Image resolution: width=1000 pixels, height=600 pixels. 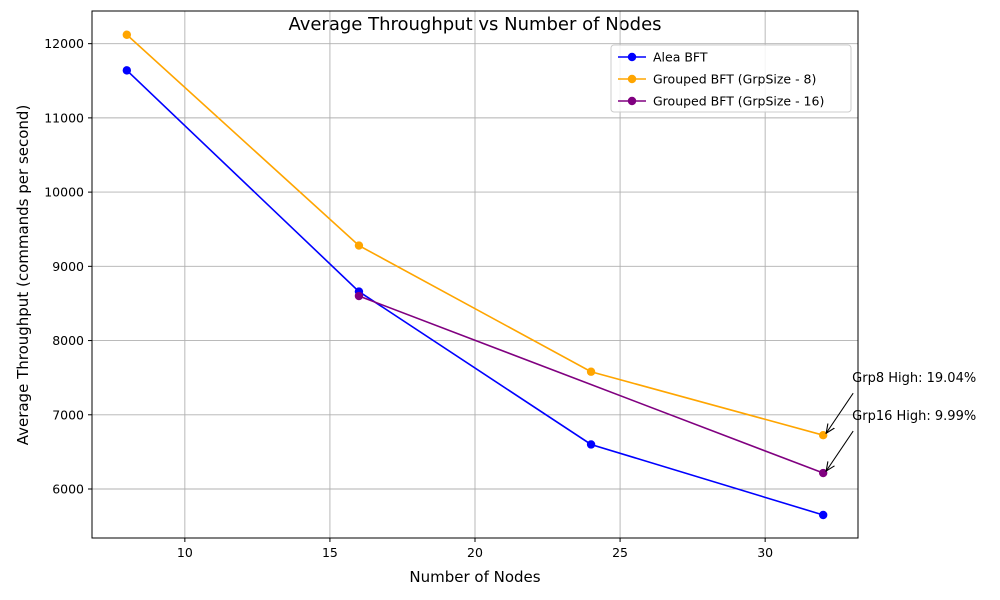 What do you see at coordinates (734, 79) in the screenshot?
I see `legend-label: Grouped BFT (GrpSize - 8)` at bounding box center [734, 79].